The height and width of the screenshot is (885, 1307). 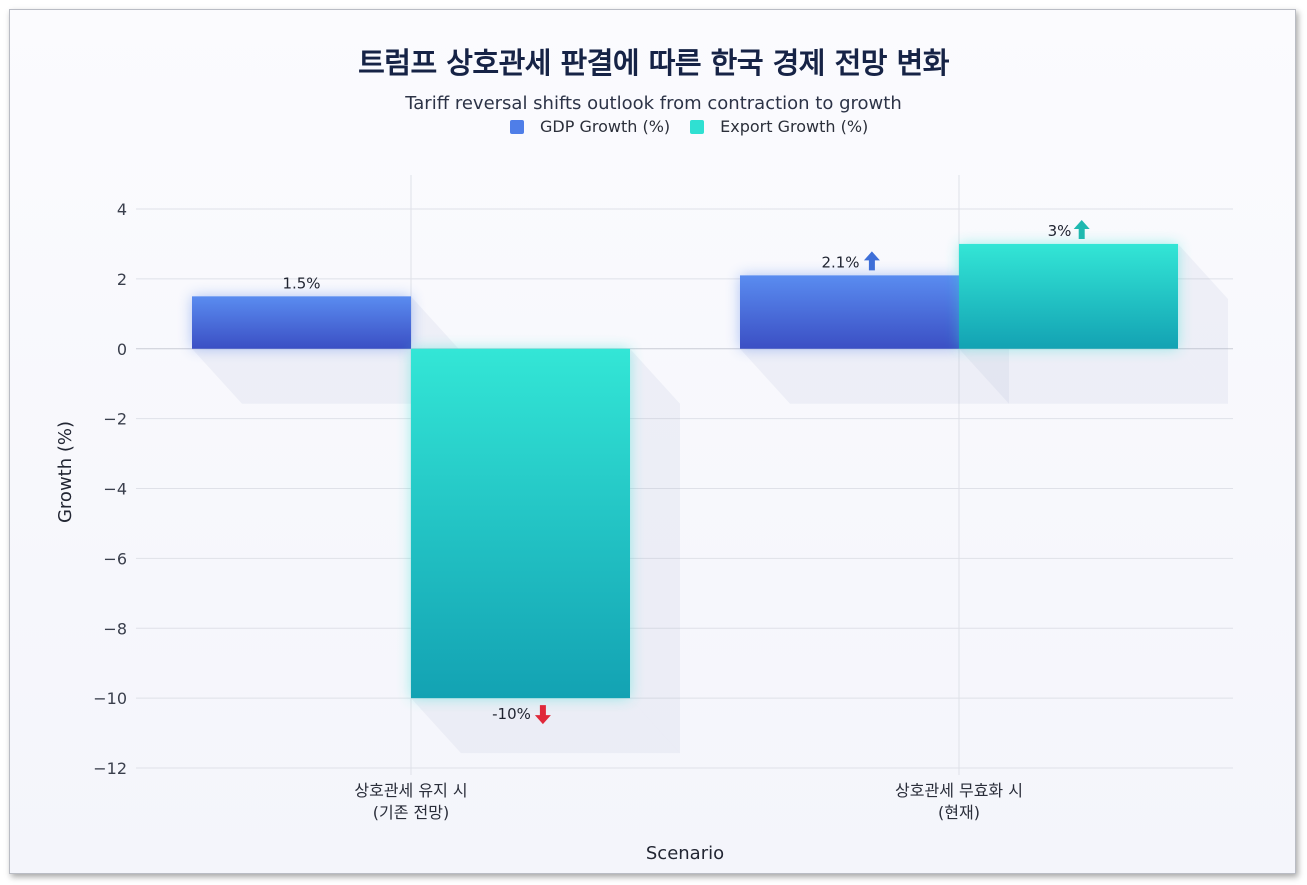 I want to click on y-tick-label: −12, so click(x=110, y=768).